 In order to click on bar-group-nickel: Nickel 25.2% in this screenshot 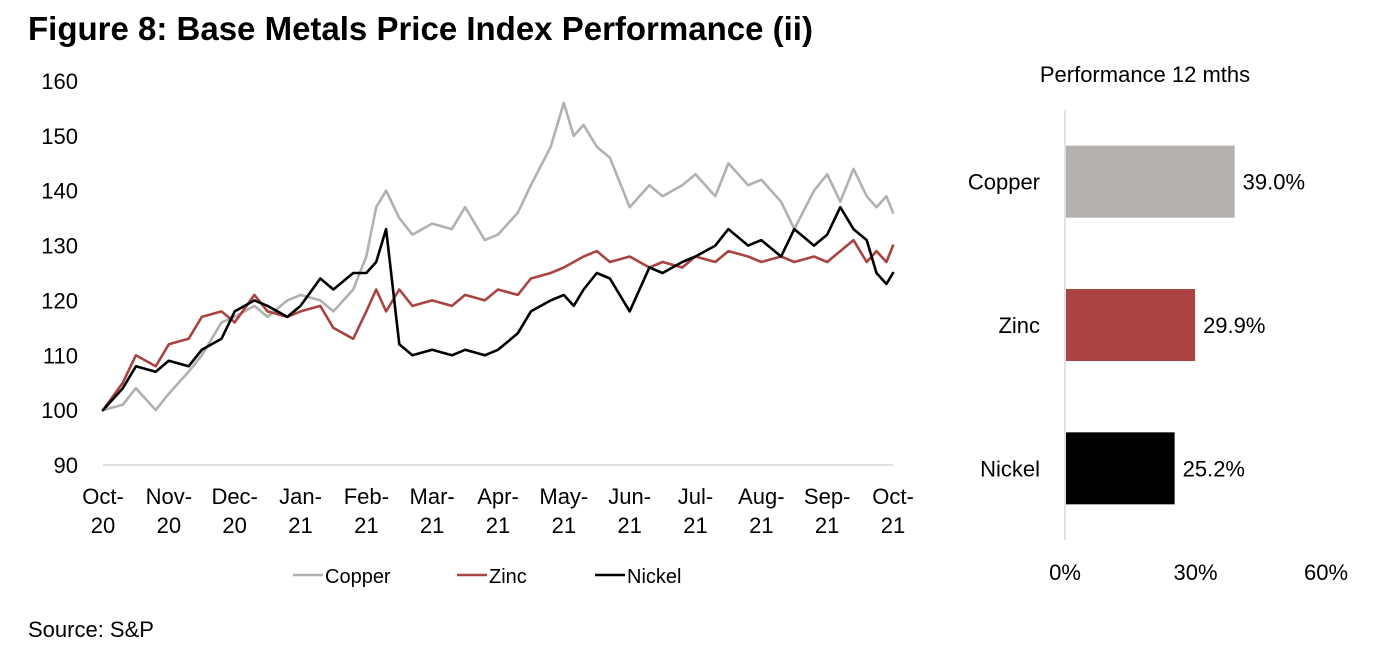, I will do `click(1112, 468)`.